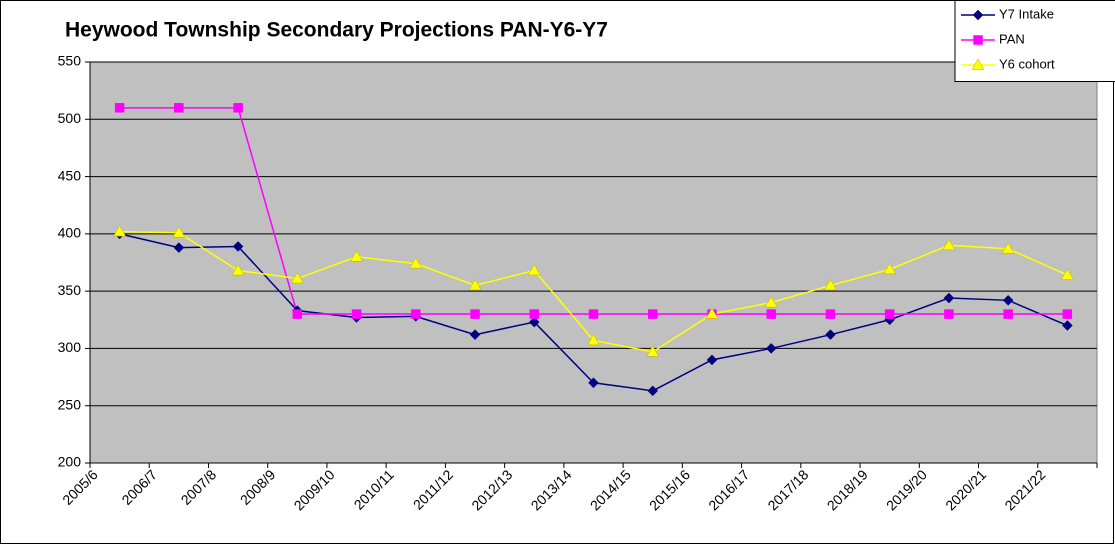 This screenshot has width=1115, height=544. I want to click on y-tick-label: 300, so click(70, 347).